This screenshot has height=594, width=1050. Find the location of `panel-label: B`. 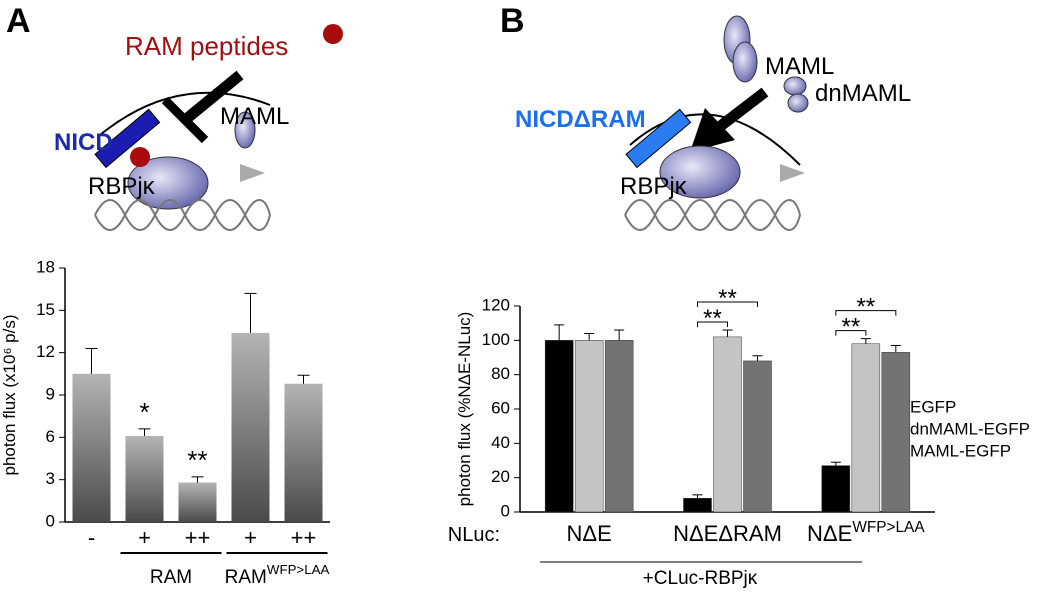

panel-label: B is located at coordinates (512, 21).